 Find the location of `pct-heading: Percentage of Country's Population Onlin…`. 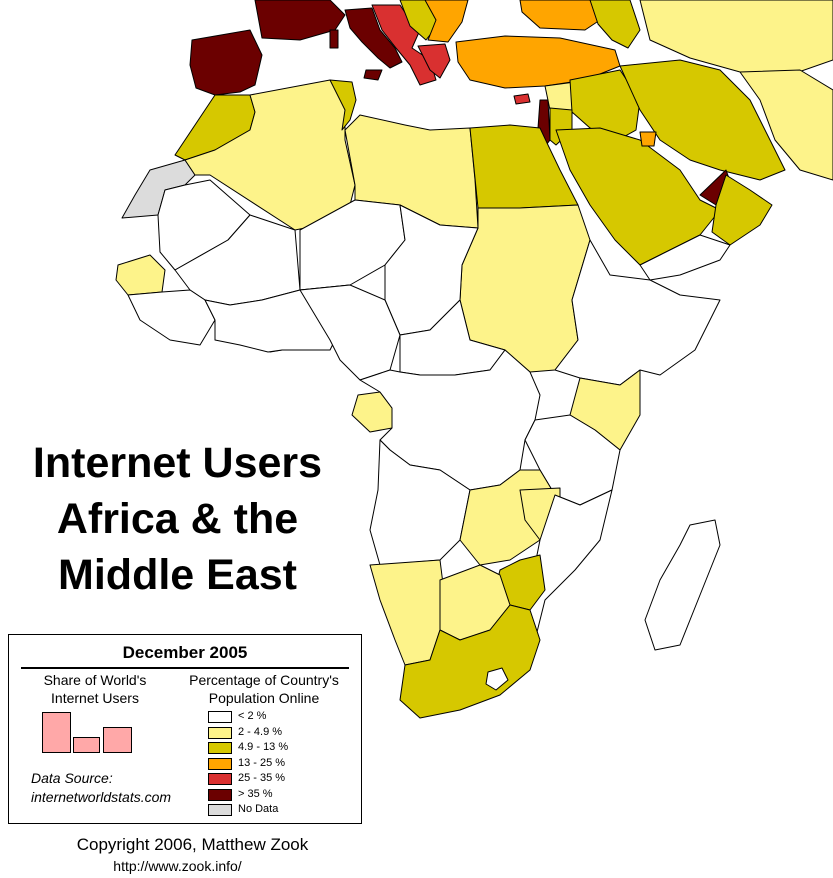

pct-heading: Percentage of Country's Population Onlin… is located at coordinates (264, 689).